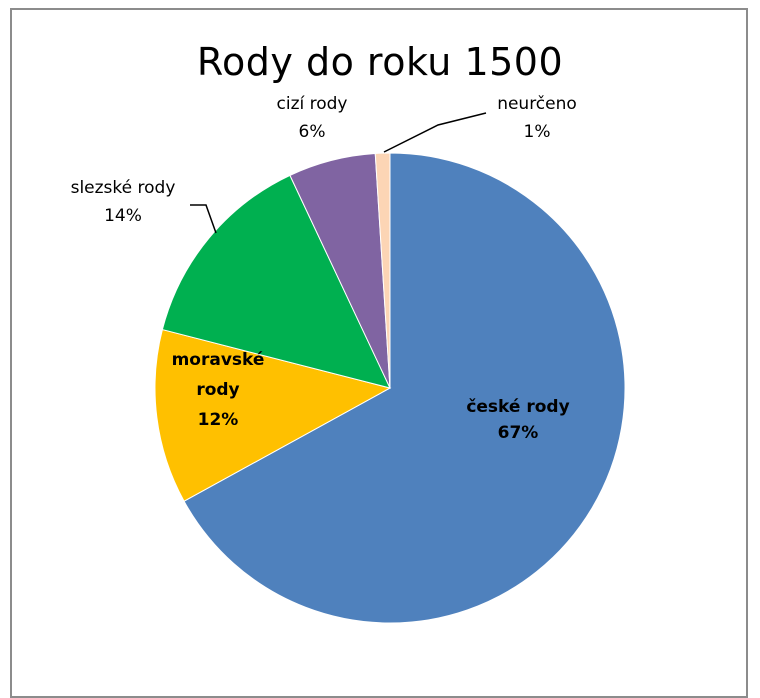 This screenshot has height=698, width=760. What do you see at coordinates (218, 360) in the screenshot?
I see `slice-name-label-2: moravské` at bounding box center [218, 360].